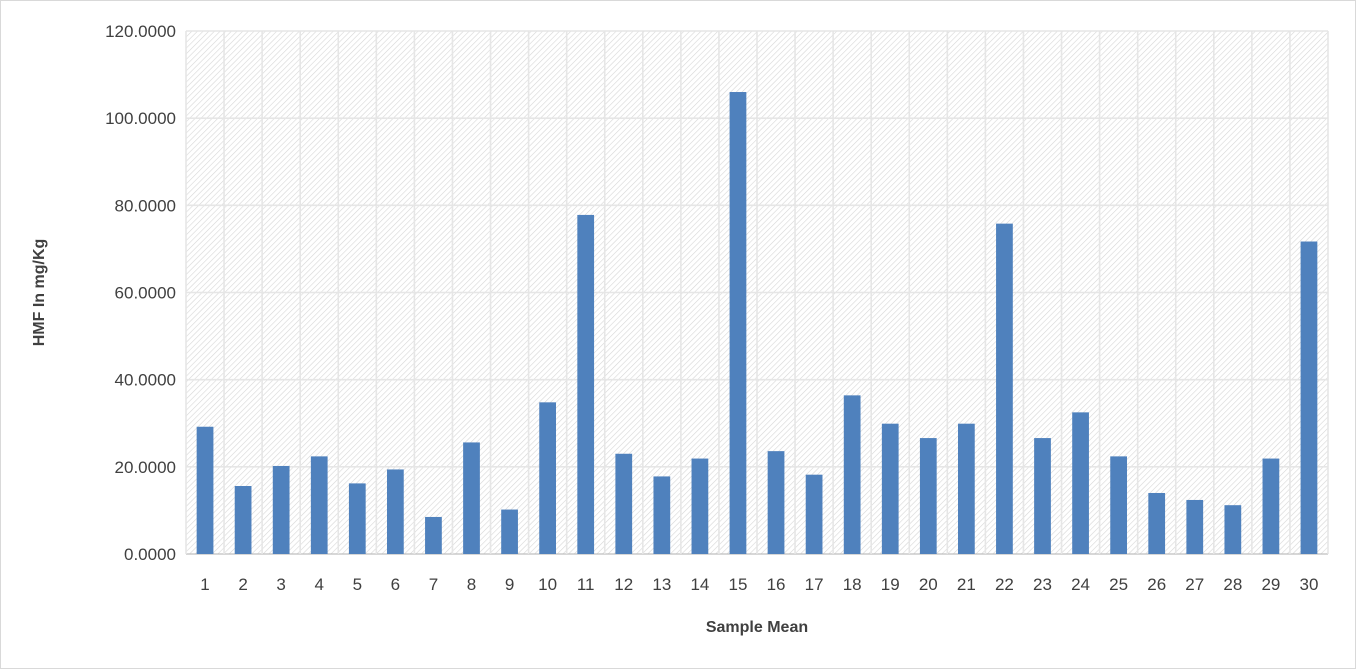 The width and height of the screenshot is (1356, 670). What do you see at coordinates (928, 584) in the screenshot?
I see `x-tick-label: 20` at bounding box center [928, 584].